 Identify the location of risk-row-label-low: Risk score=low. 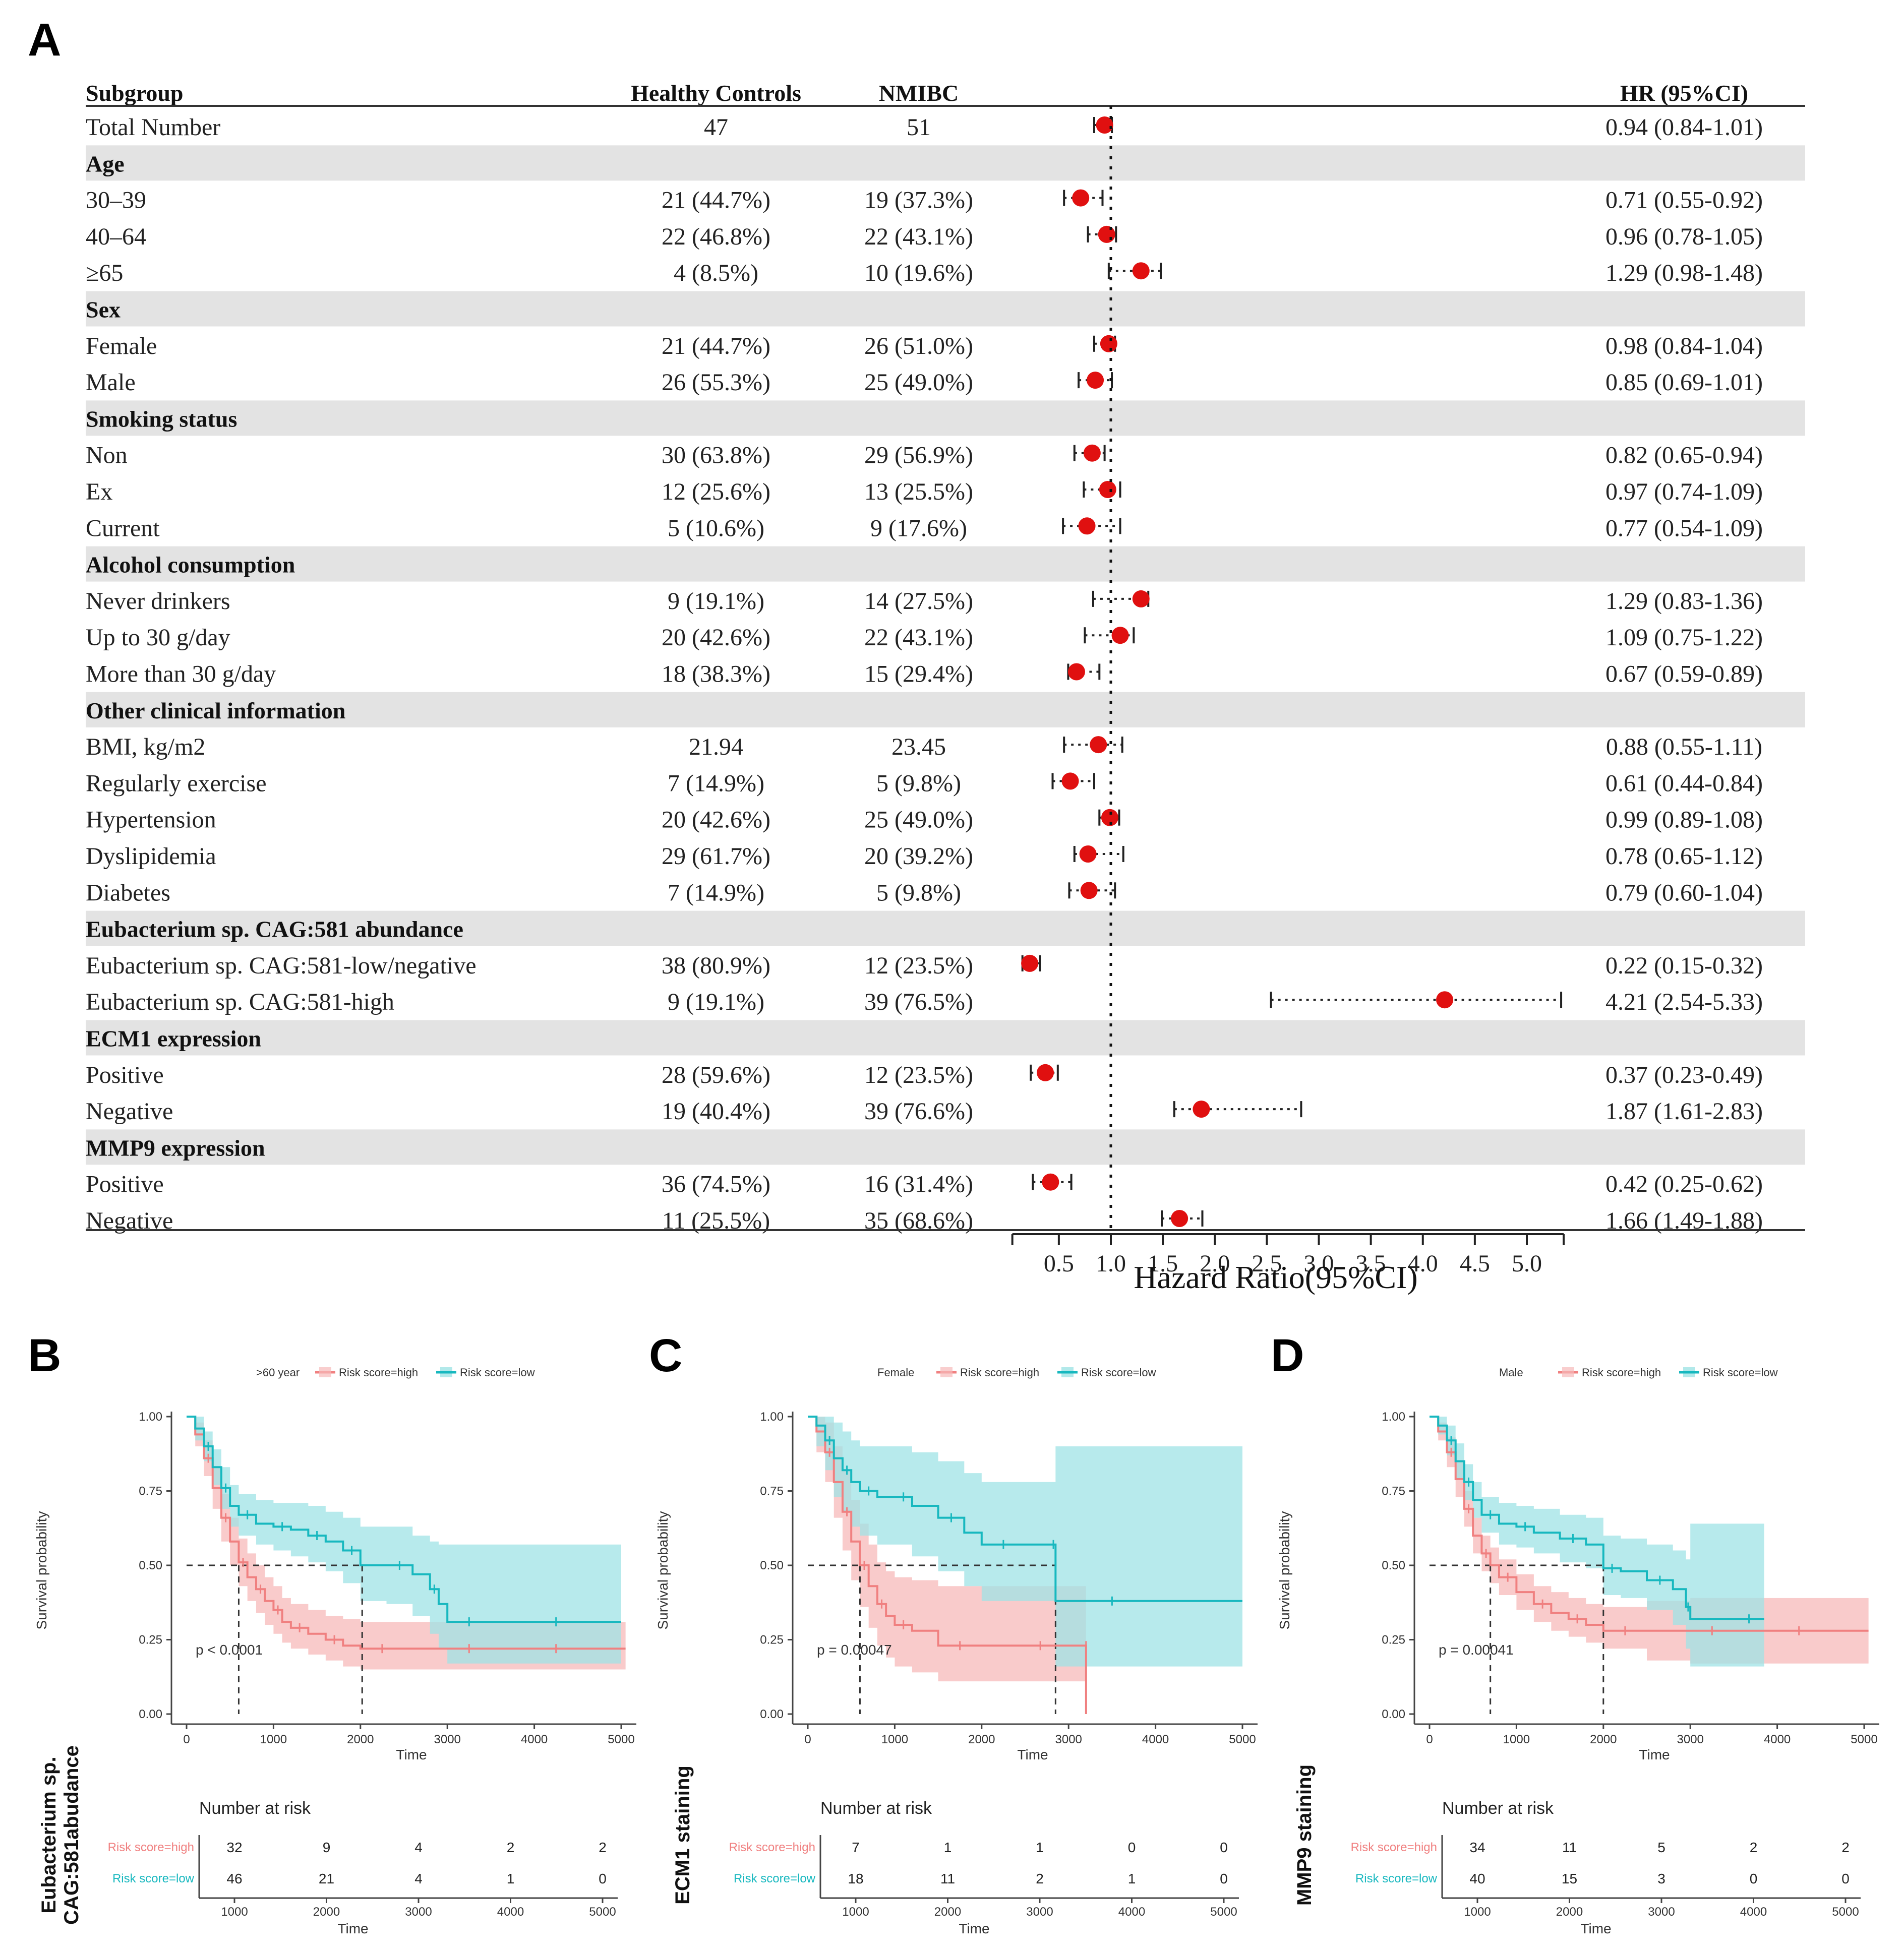
(153, 1878).